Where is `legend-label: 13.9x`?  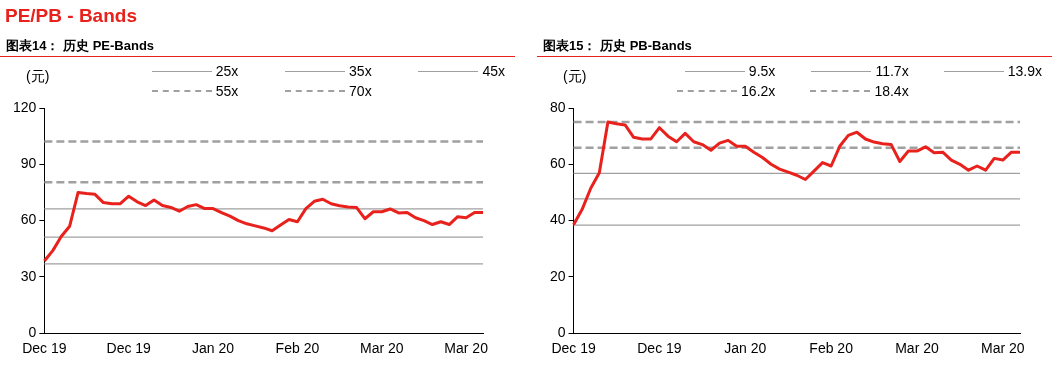
legend-label: 13.9x is located at coordinates (1024, 71).